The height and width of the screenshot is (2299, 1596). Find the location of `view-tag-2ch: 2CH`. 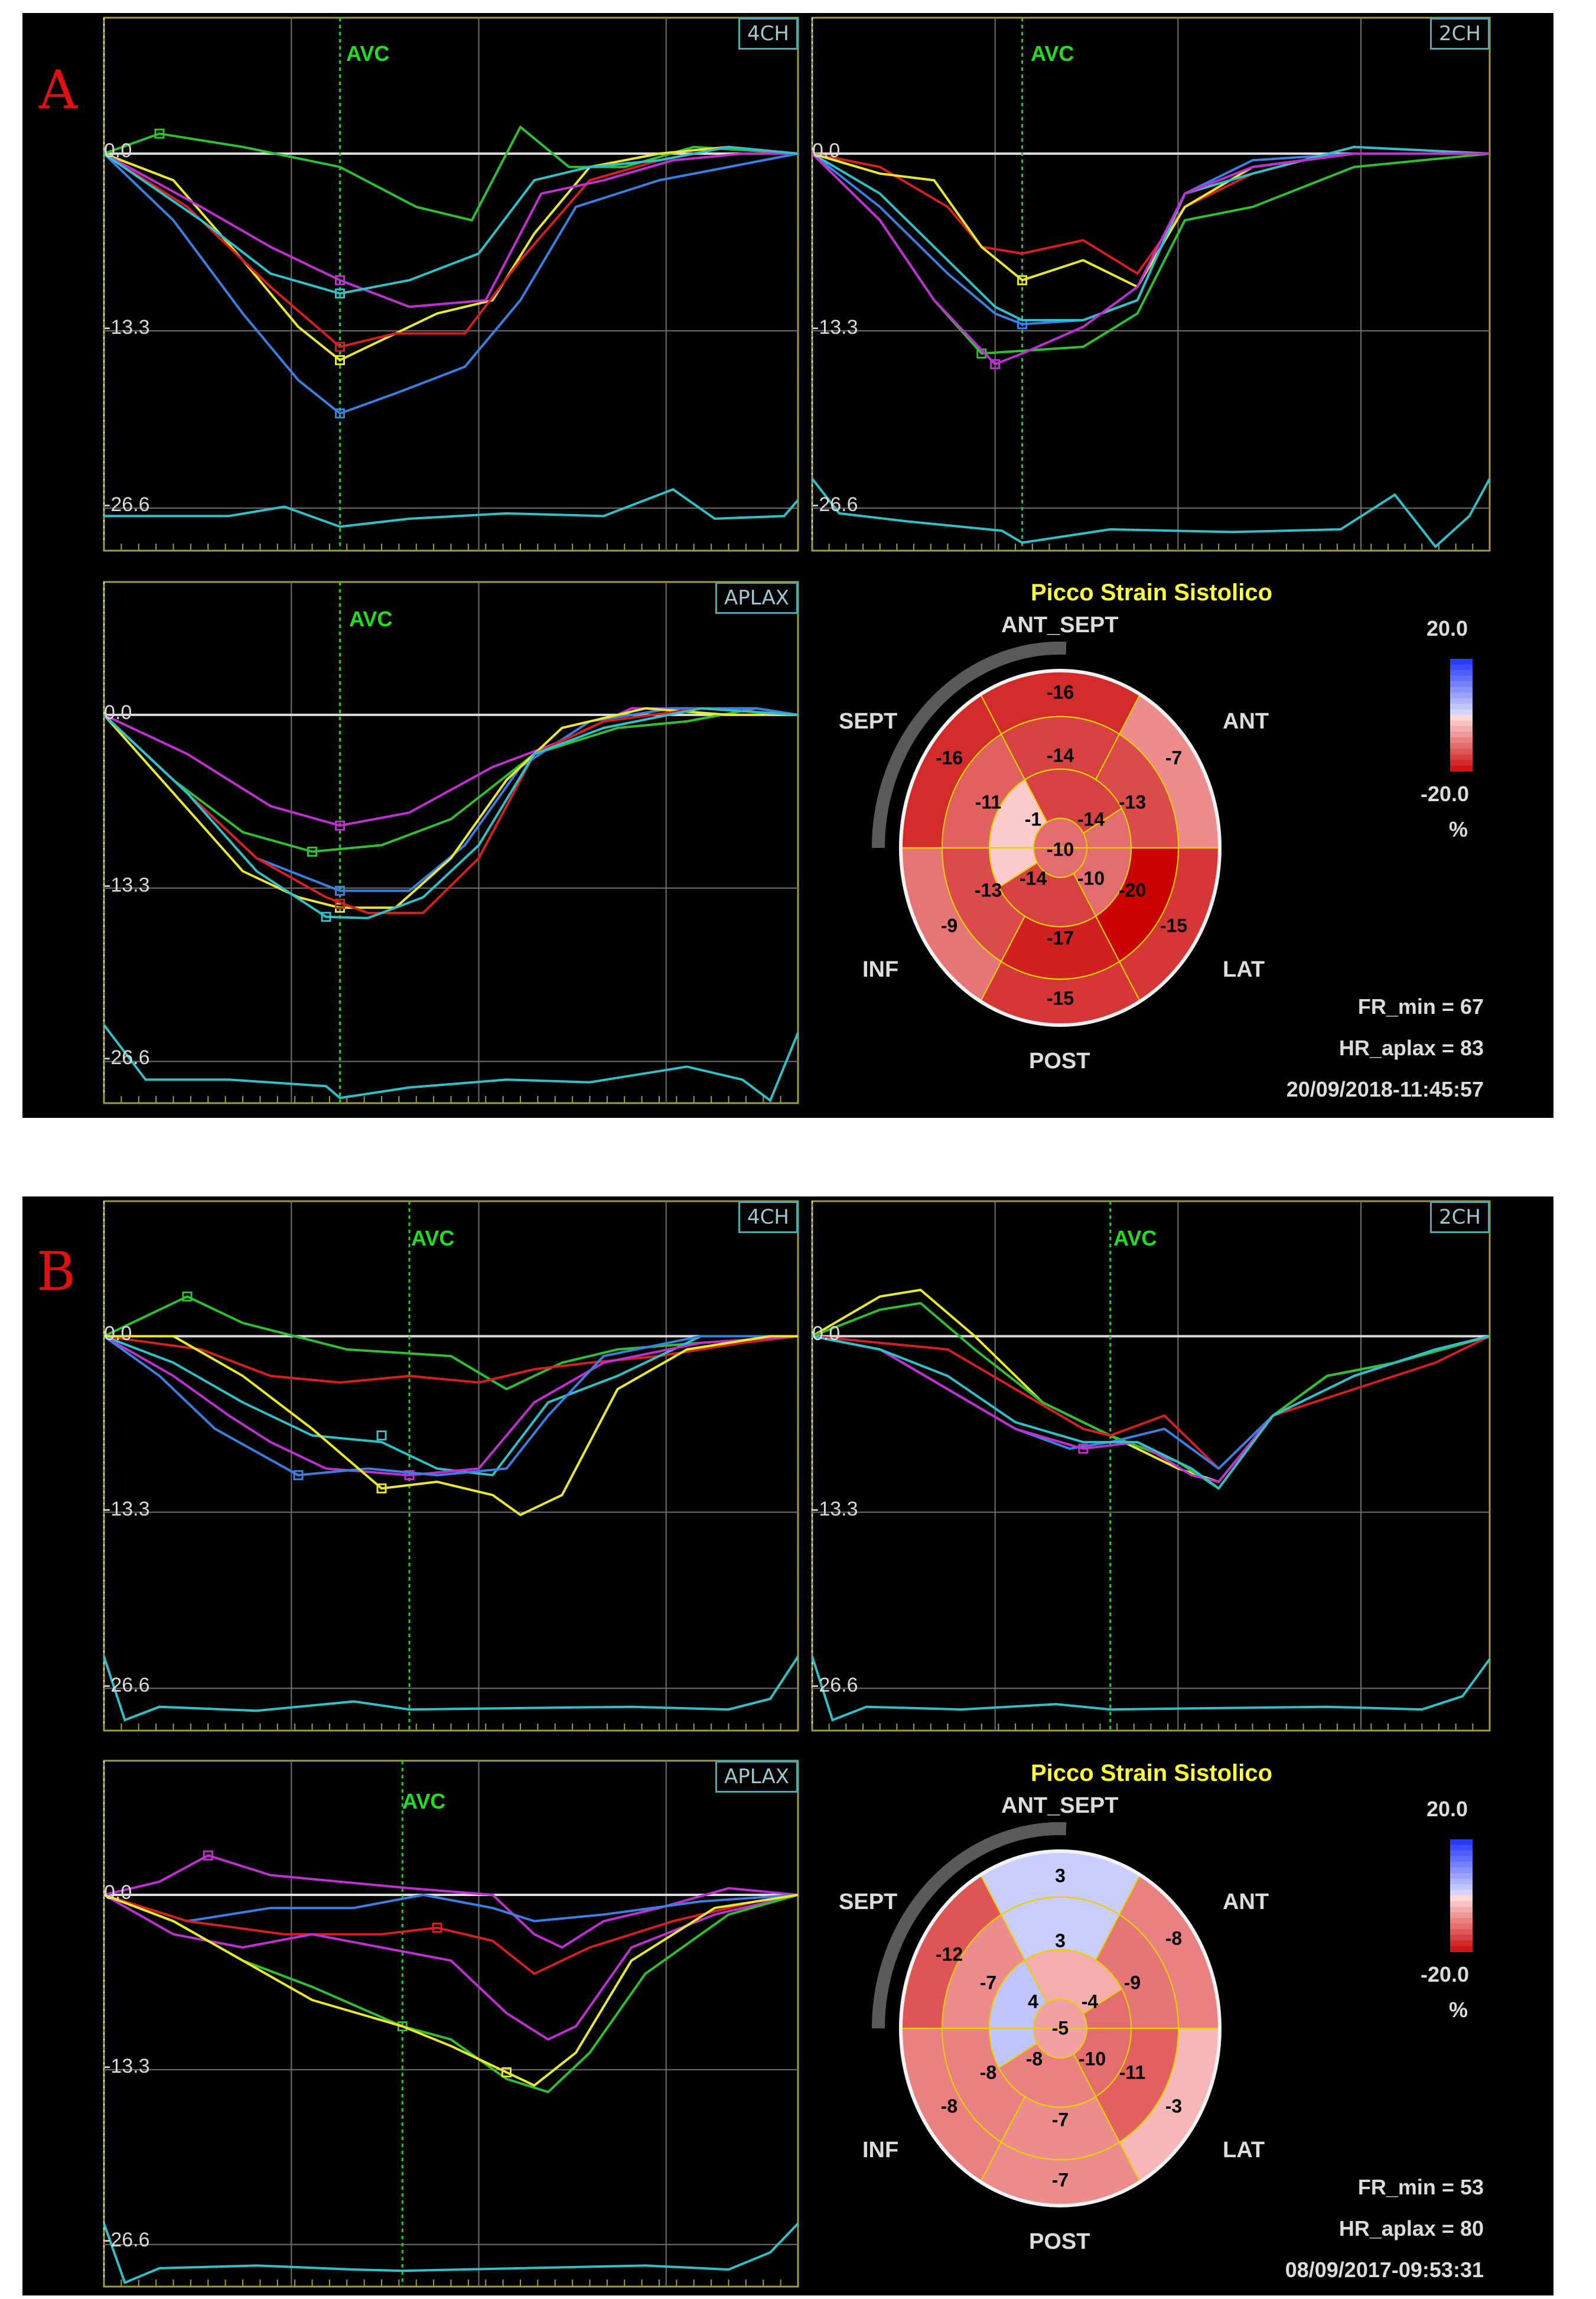

view-tag-2ch: 2CH is located at coordinates (1460, 34).